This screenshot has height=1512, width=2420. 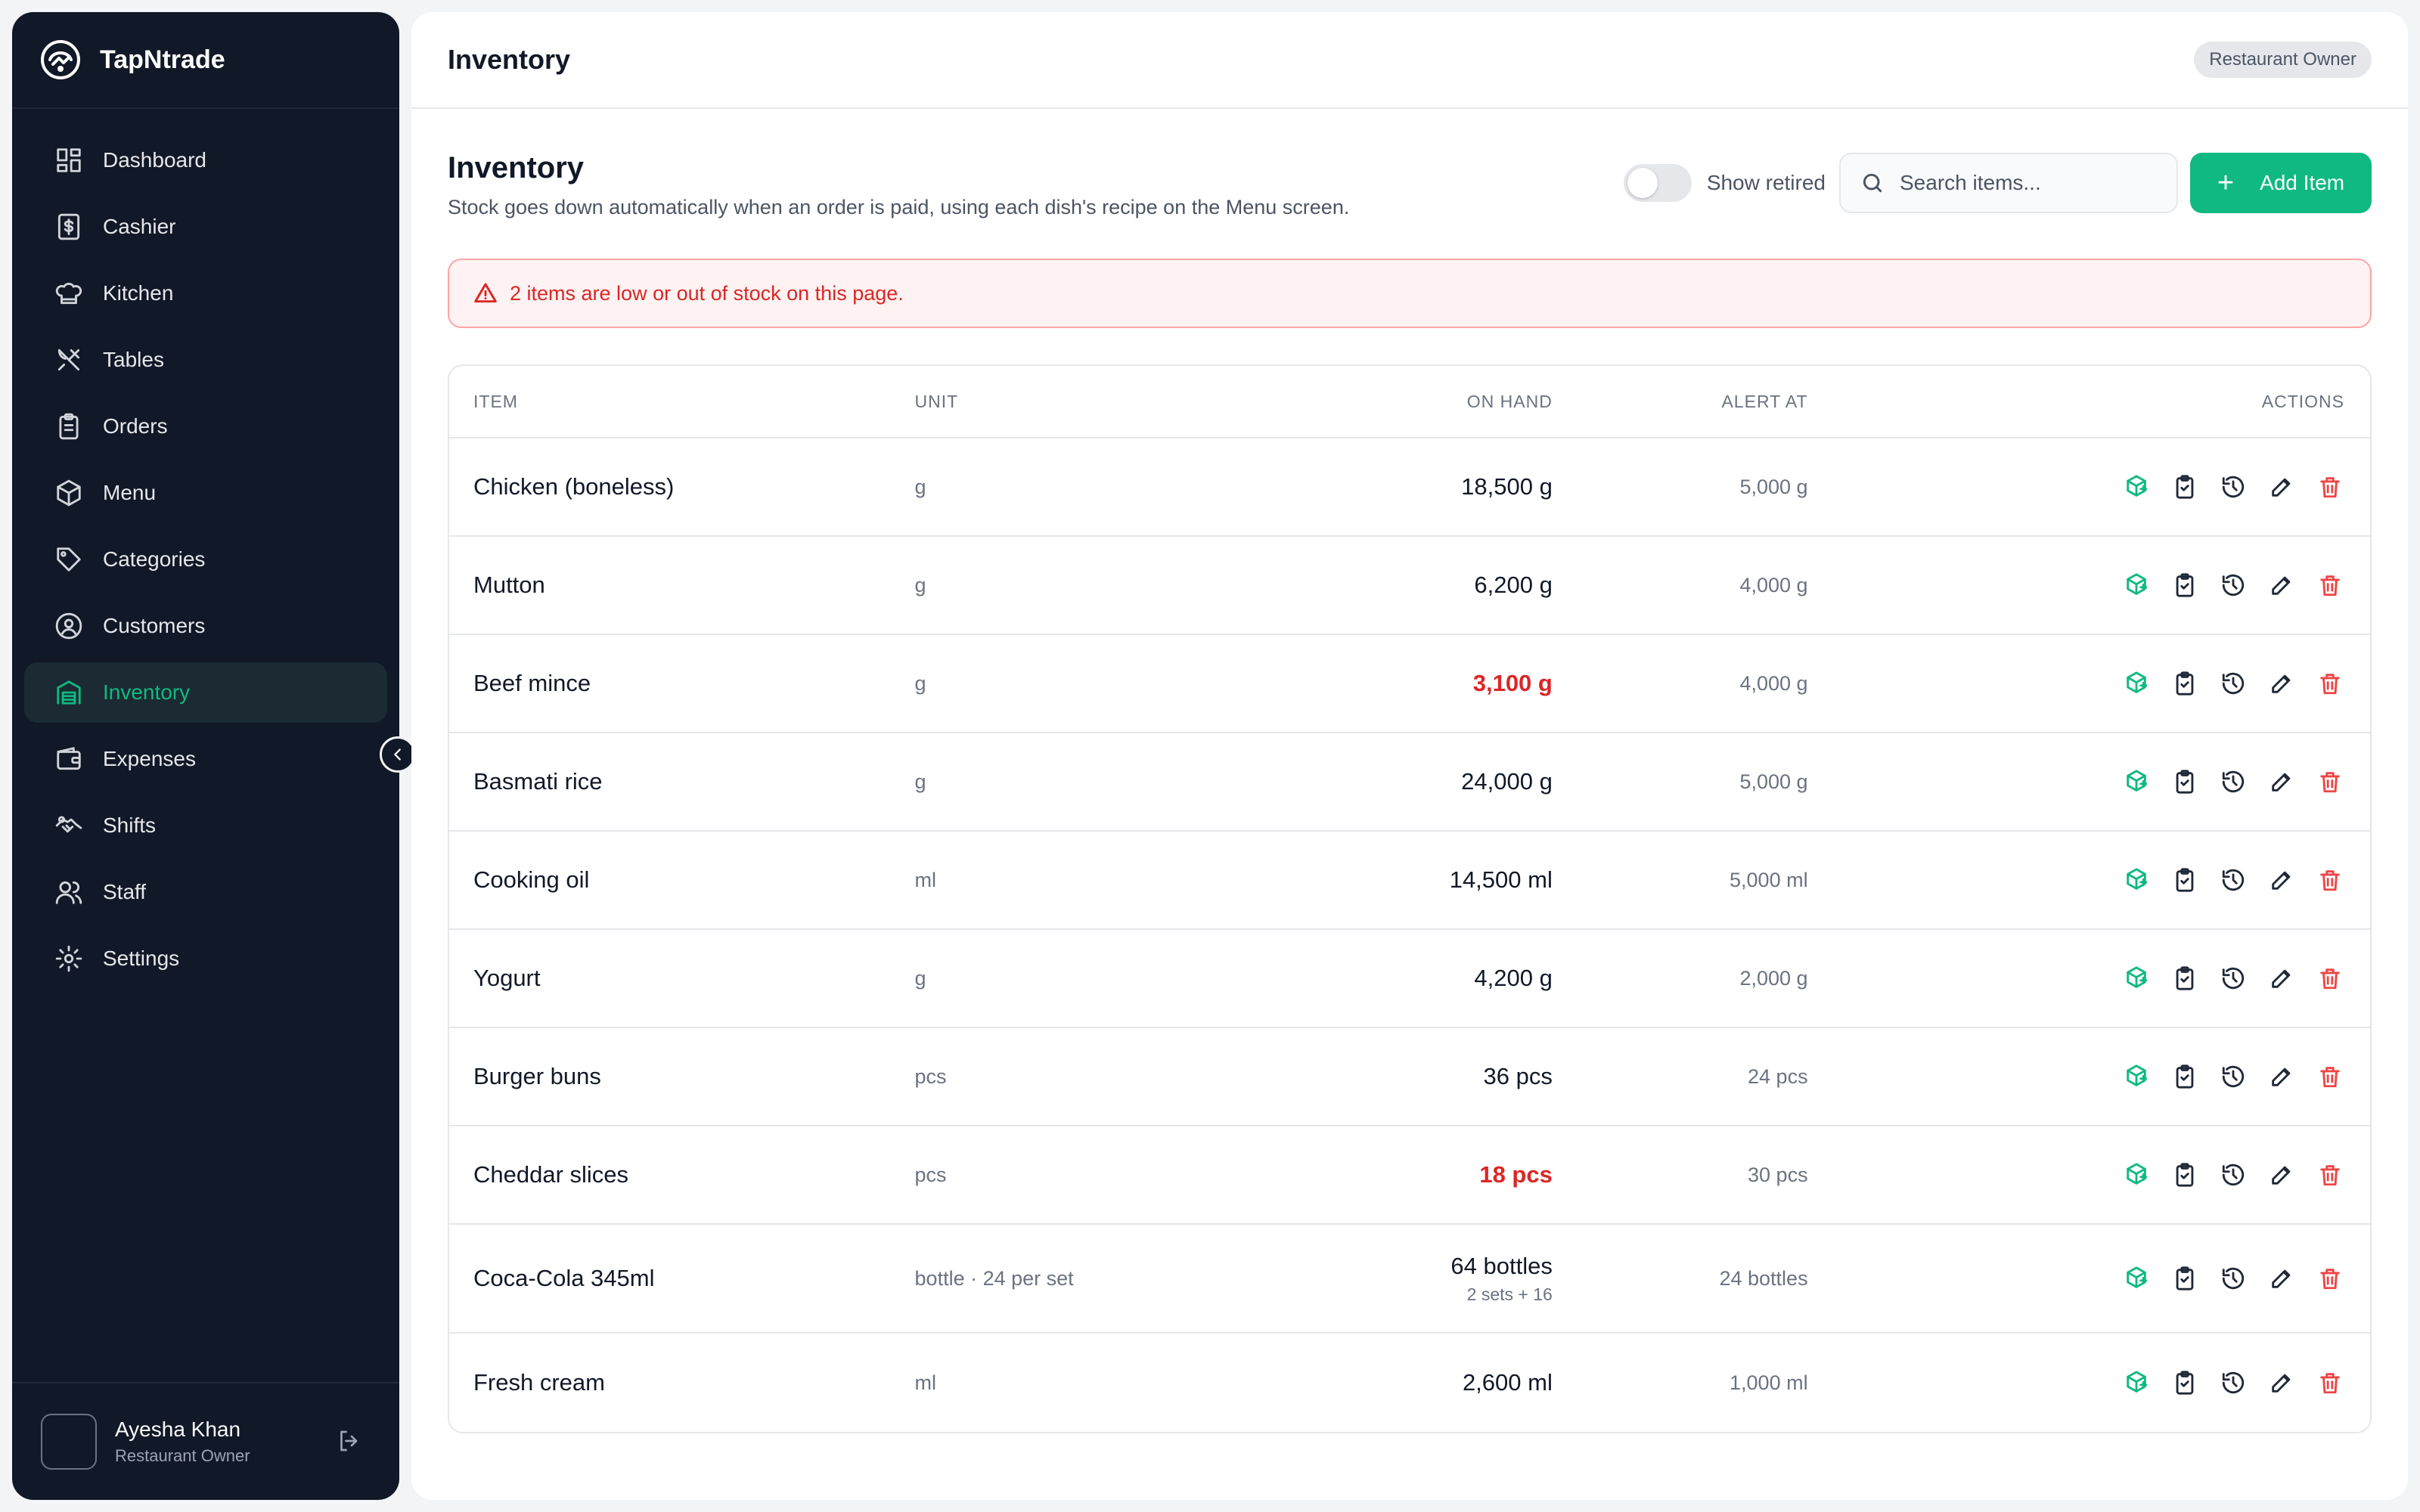 I want to click on show-retired-toggle, so click(x=1657, y=183).